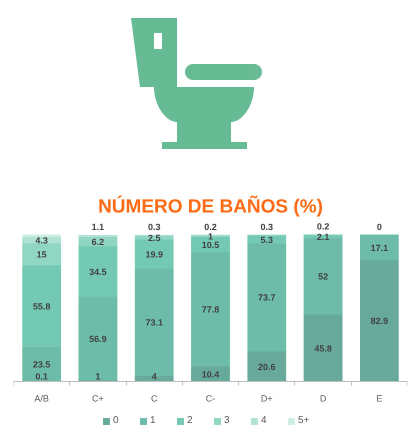  Describe the element at coordinates (323, 277) in the screenshot. I see `data-label: 52` at that location.